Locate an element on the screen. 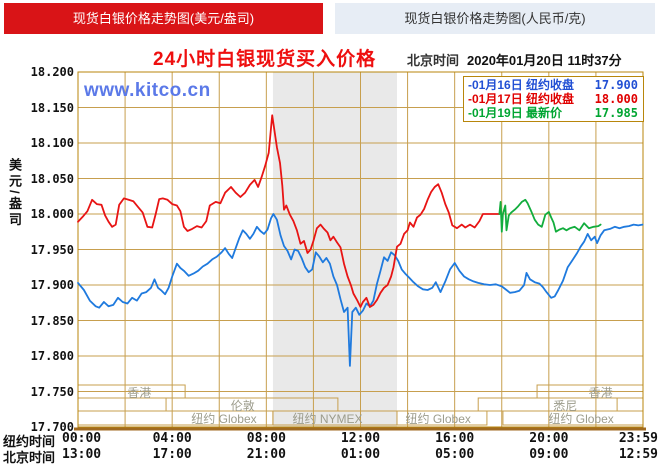 This screenshot has width=661, height=467. x-tick-label: 23:59 is located at coordinates (638, 438).